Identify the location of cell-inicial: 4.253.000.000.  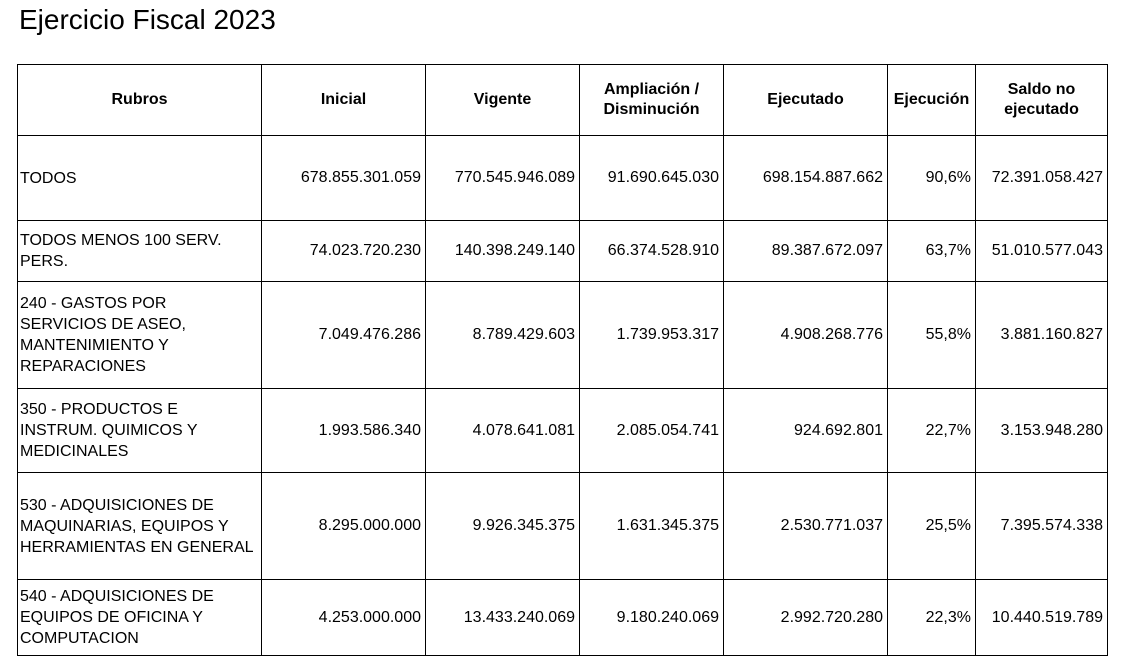
(343, 617).